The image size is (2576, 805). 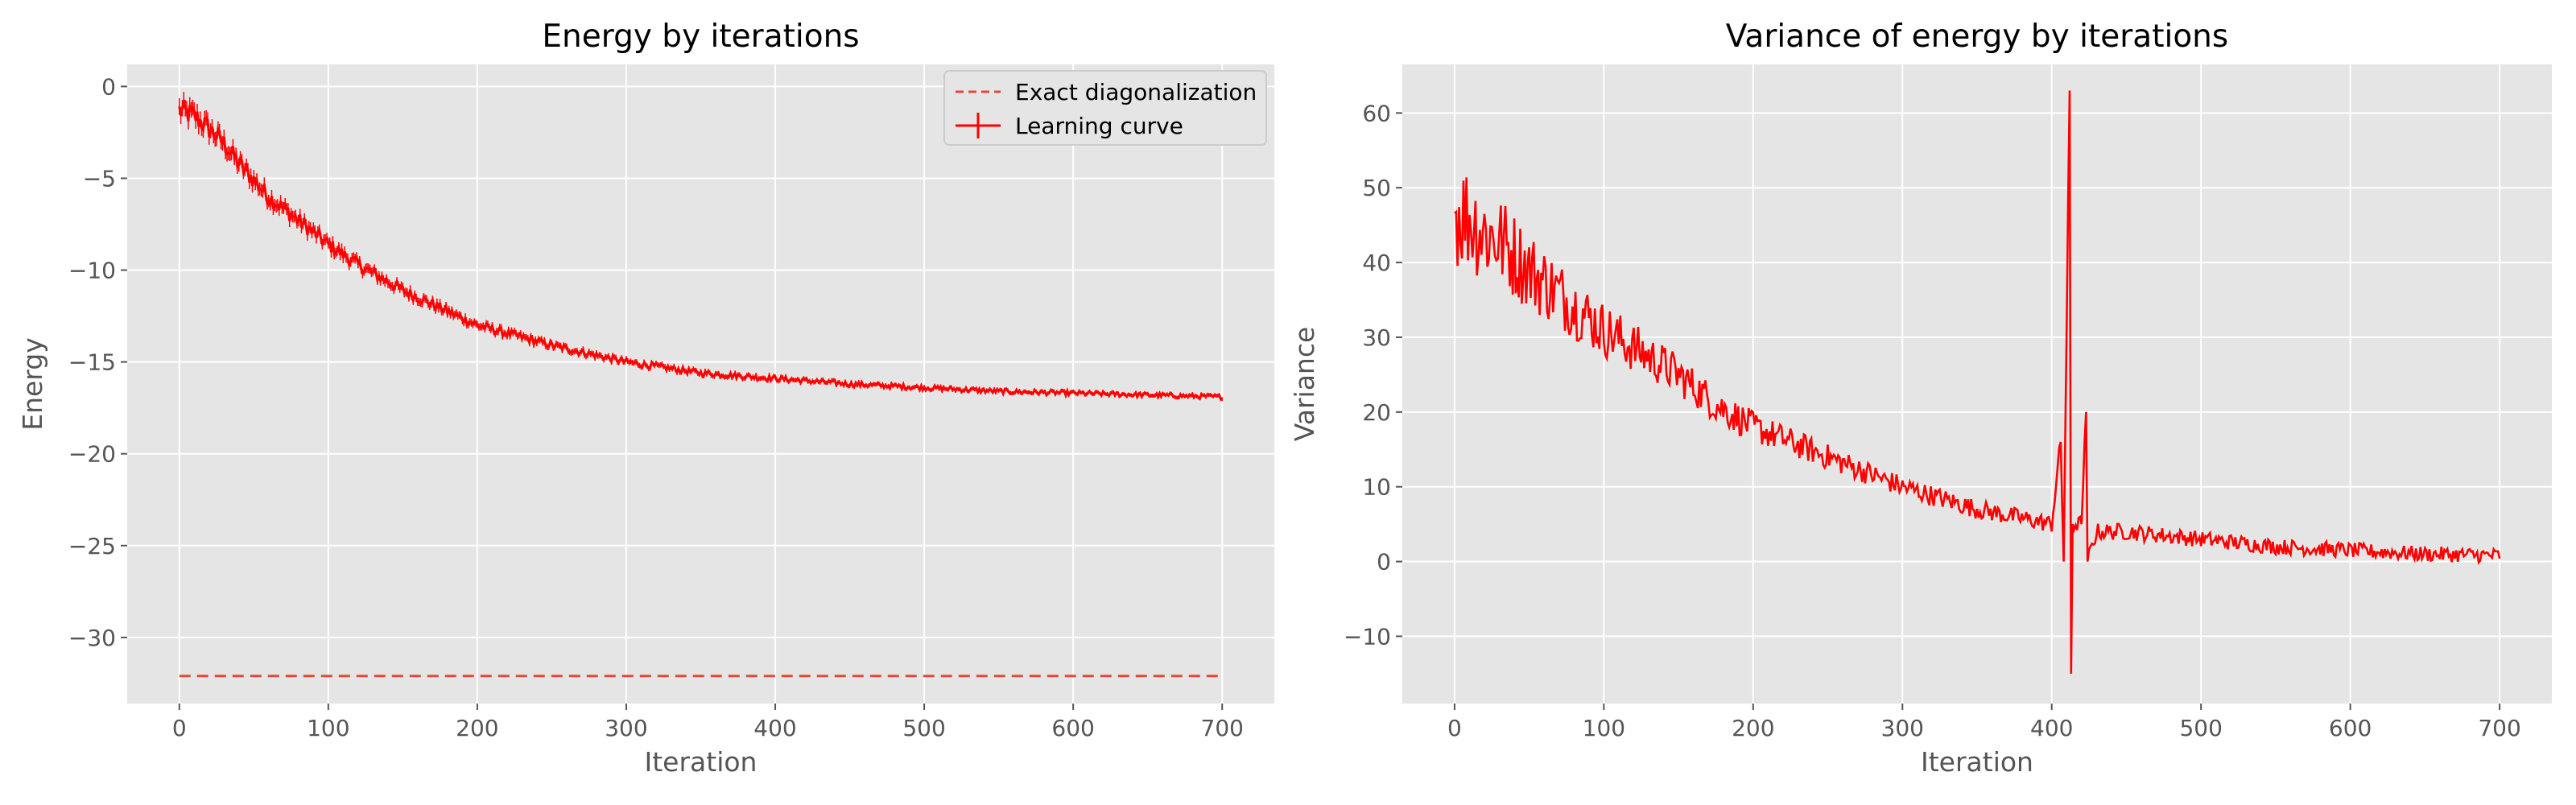 I want to click on y-tick-label: −20, so click(x=92, y=454).